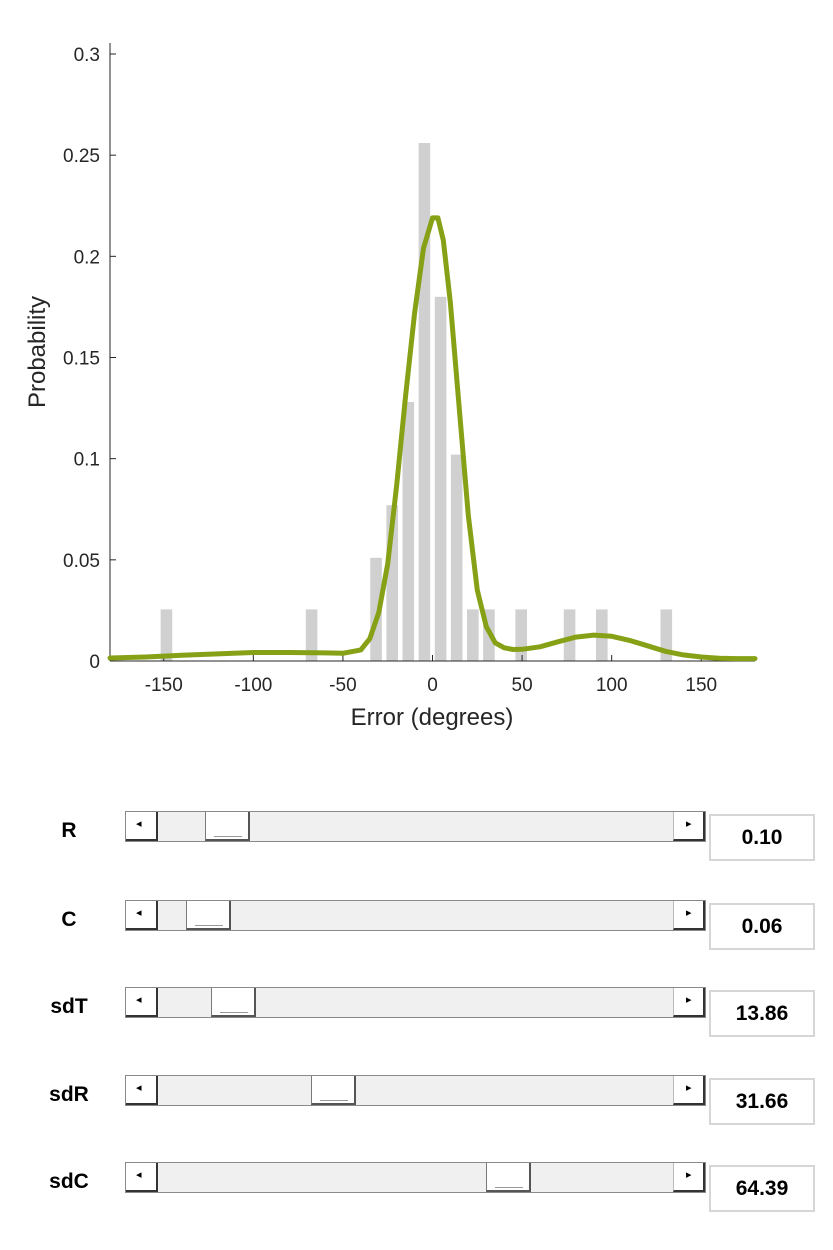 The width and height of the screenshot is (833, 1250). I want to click on y-tick-label: 0.05, so click(81, 561).